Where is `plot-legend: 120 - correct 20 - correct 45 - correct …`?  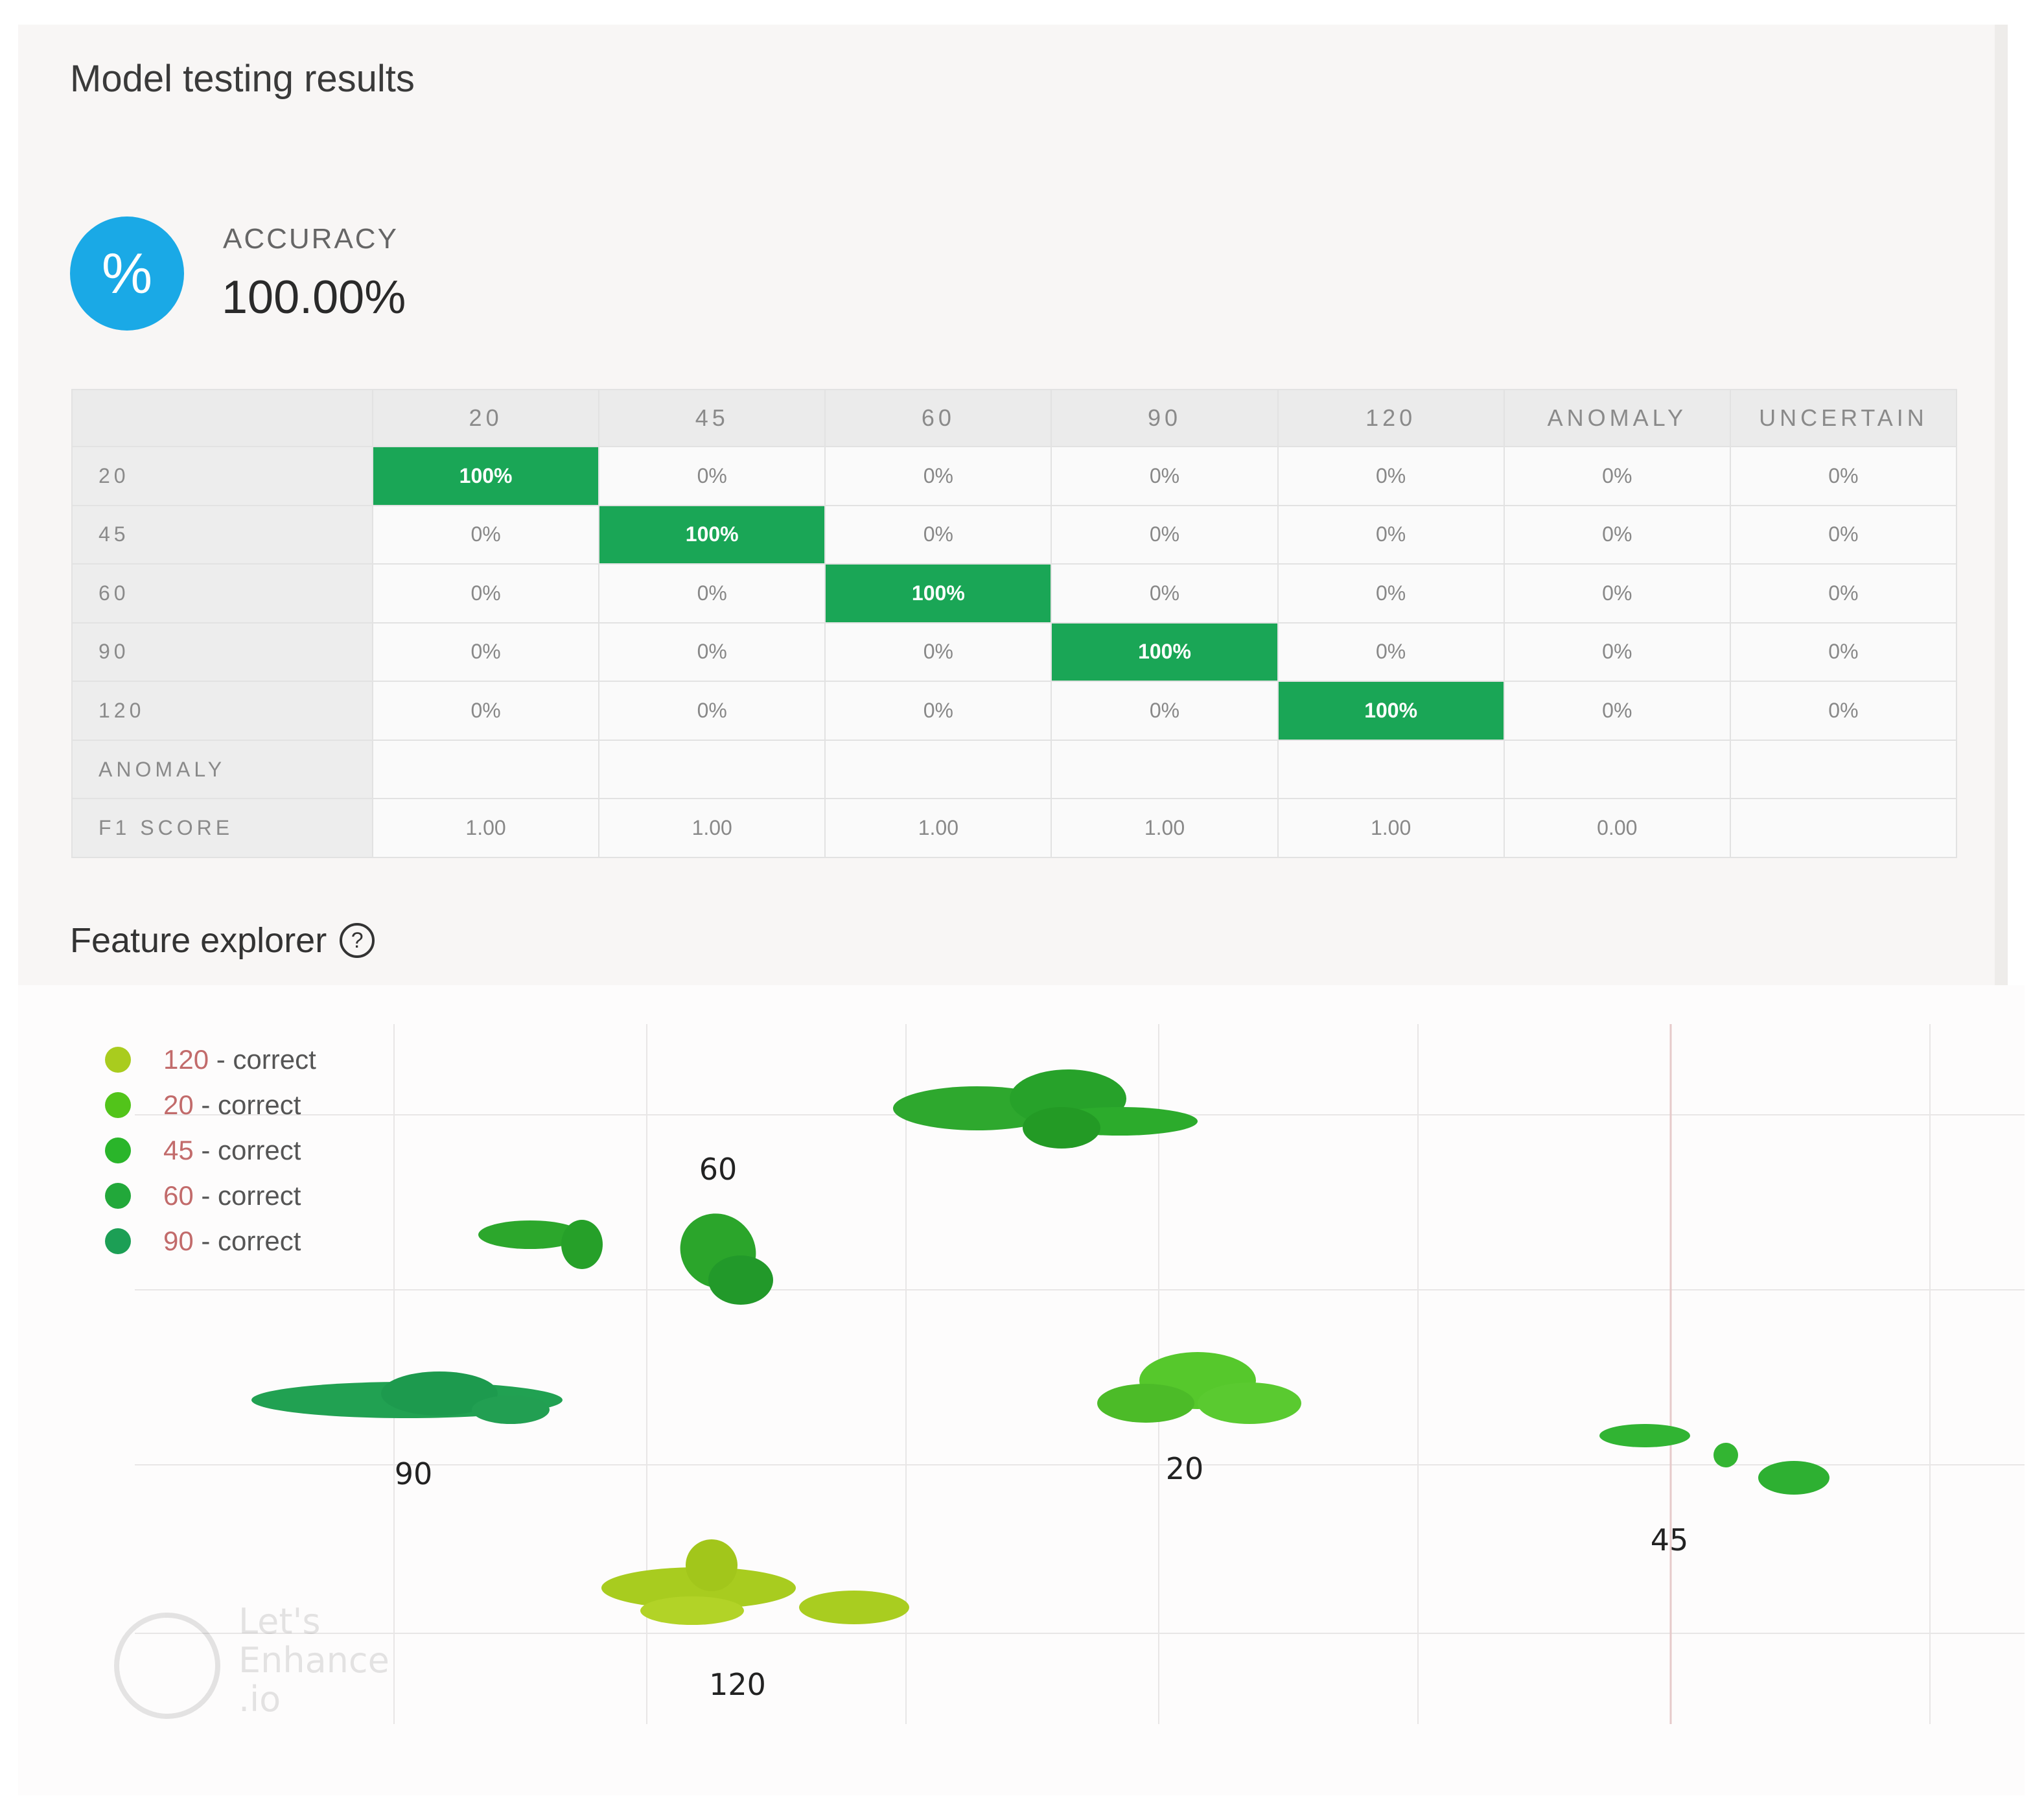 plot-legend: 120 - correct 20 - correct 45 - correct … is located at coordinates (210, 1150).